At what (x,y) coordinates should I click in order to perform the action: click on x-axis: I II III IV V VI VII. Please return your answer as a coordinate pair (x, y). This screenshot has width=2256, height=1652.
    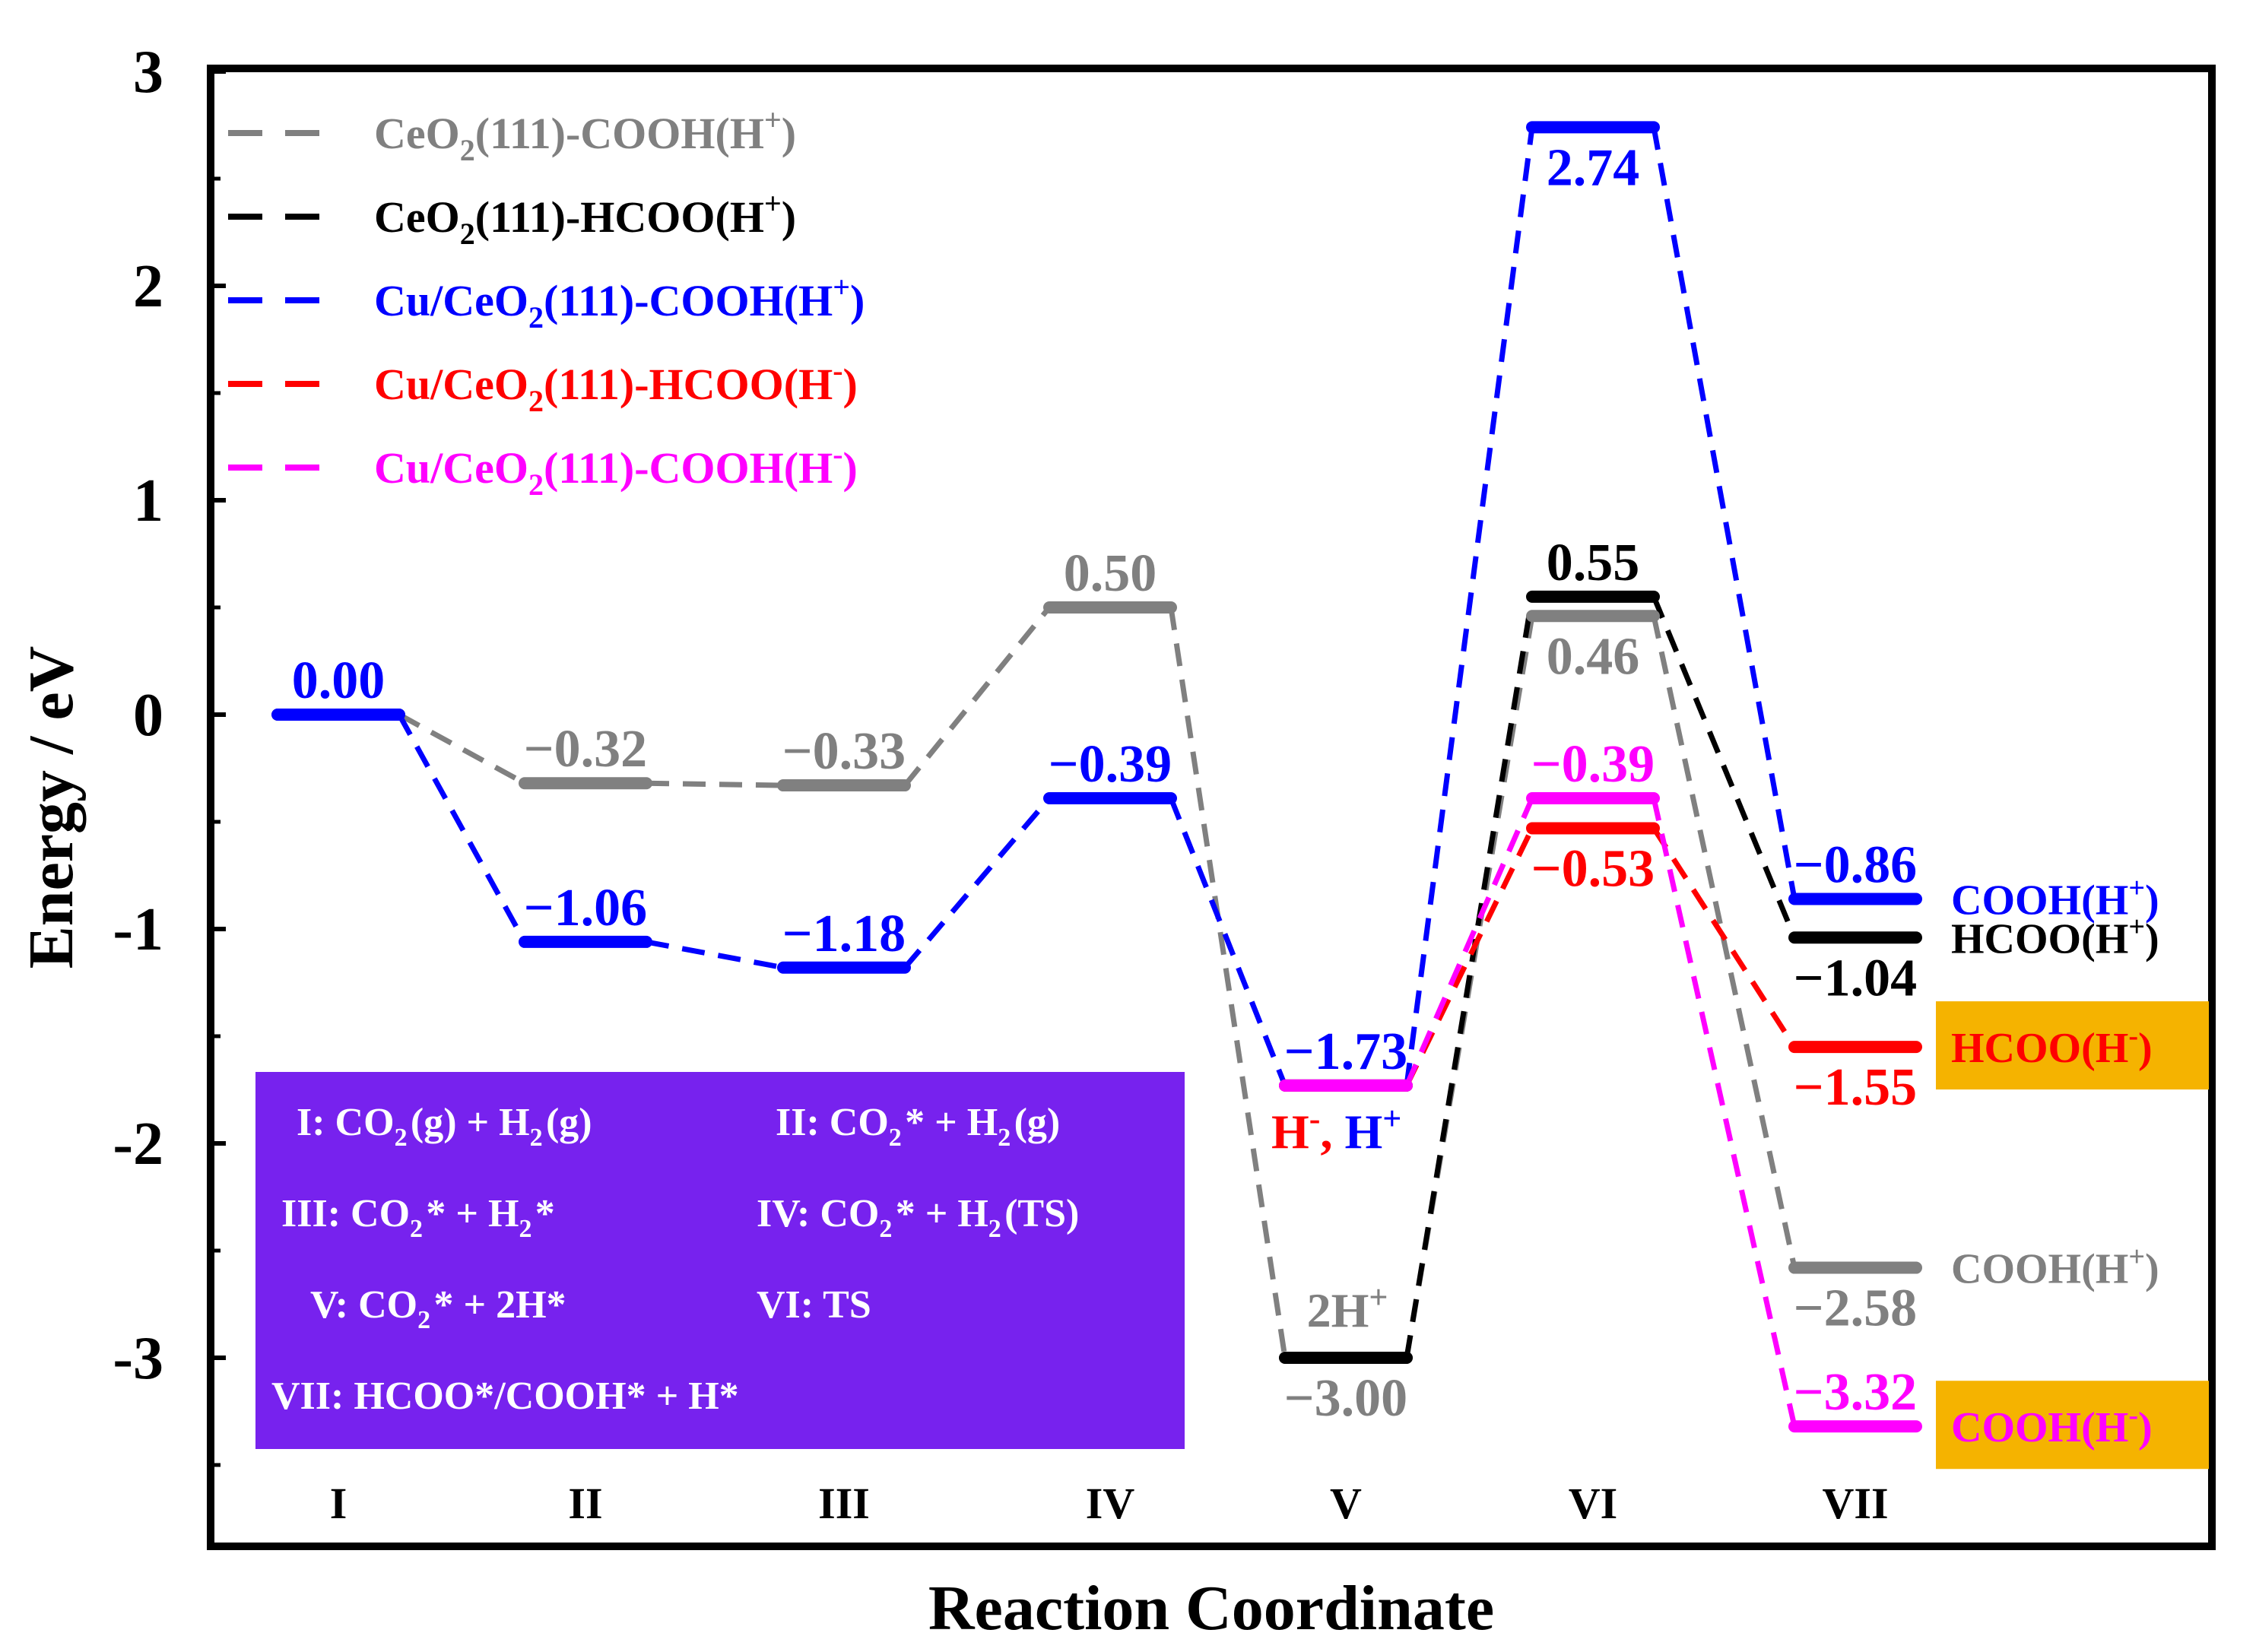
    Looking at the image, I should click on (1109, 1503).